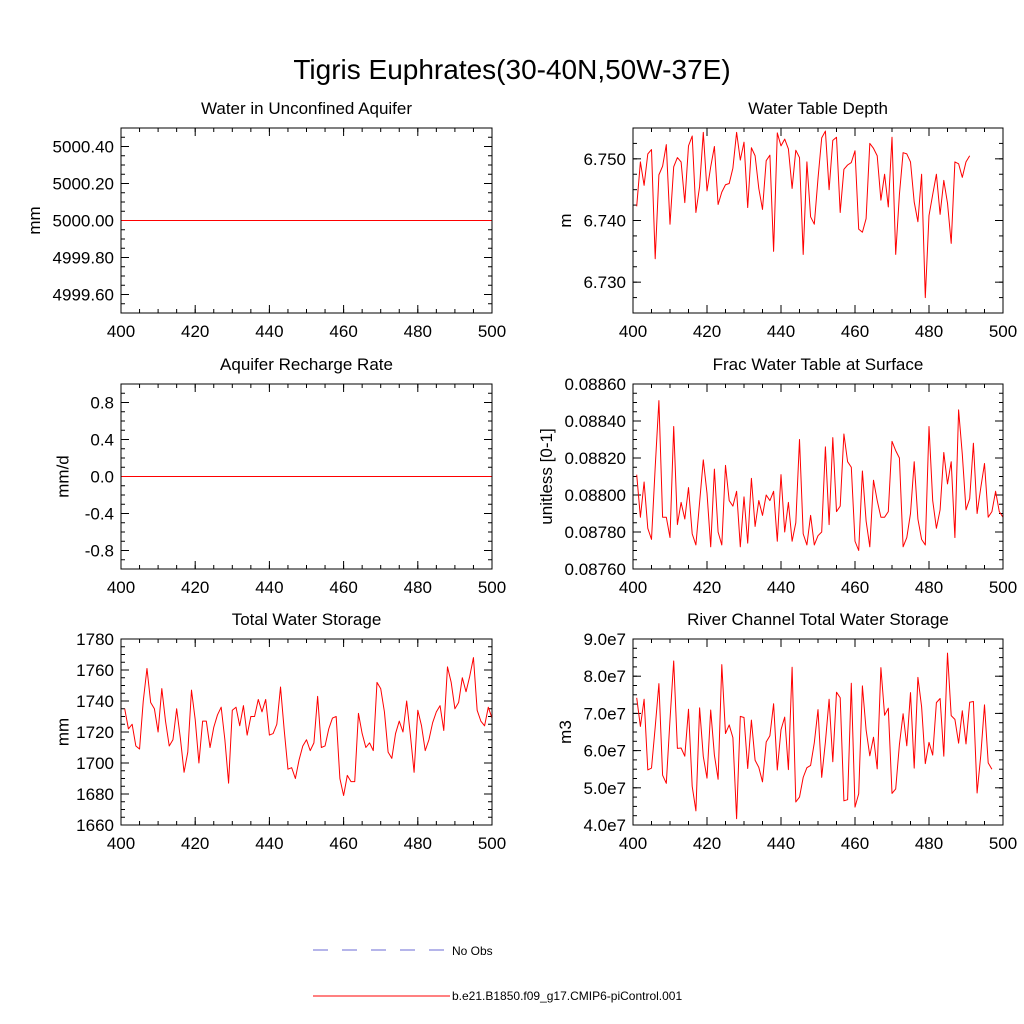 The image size is (1024, 1024). I want to click on chart-title: Frac Water Table at Surface, so click(818, 364).